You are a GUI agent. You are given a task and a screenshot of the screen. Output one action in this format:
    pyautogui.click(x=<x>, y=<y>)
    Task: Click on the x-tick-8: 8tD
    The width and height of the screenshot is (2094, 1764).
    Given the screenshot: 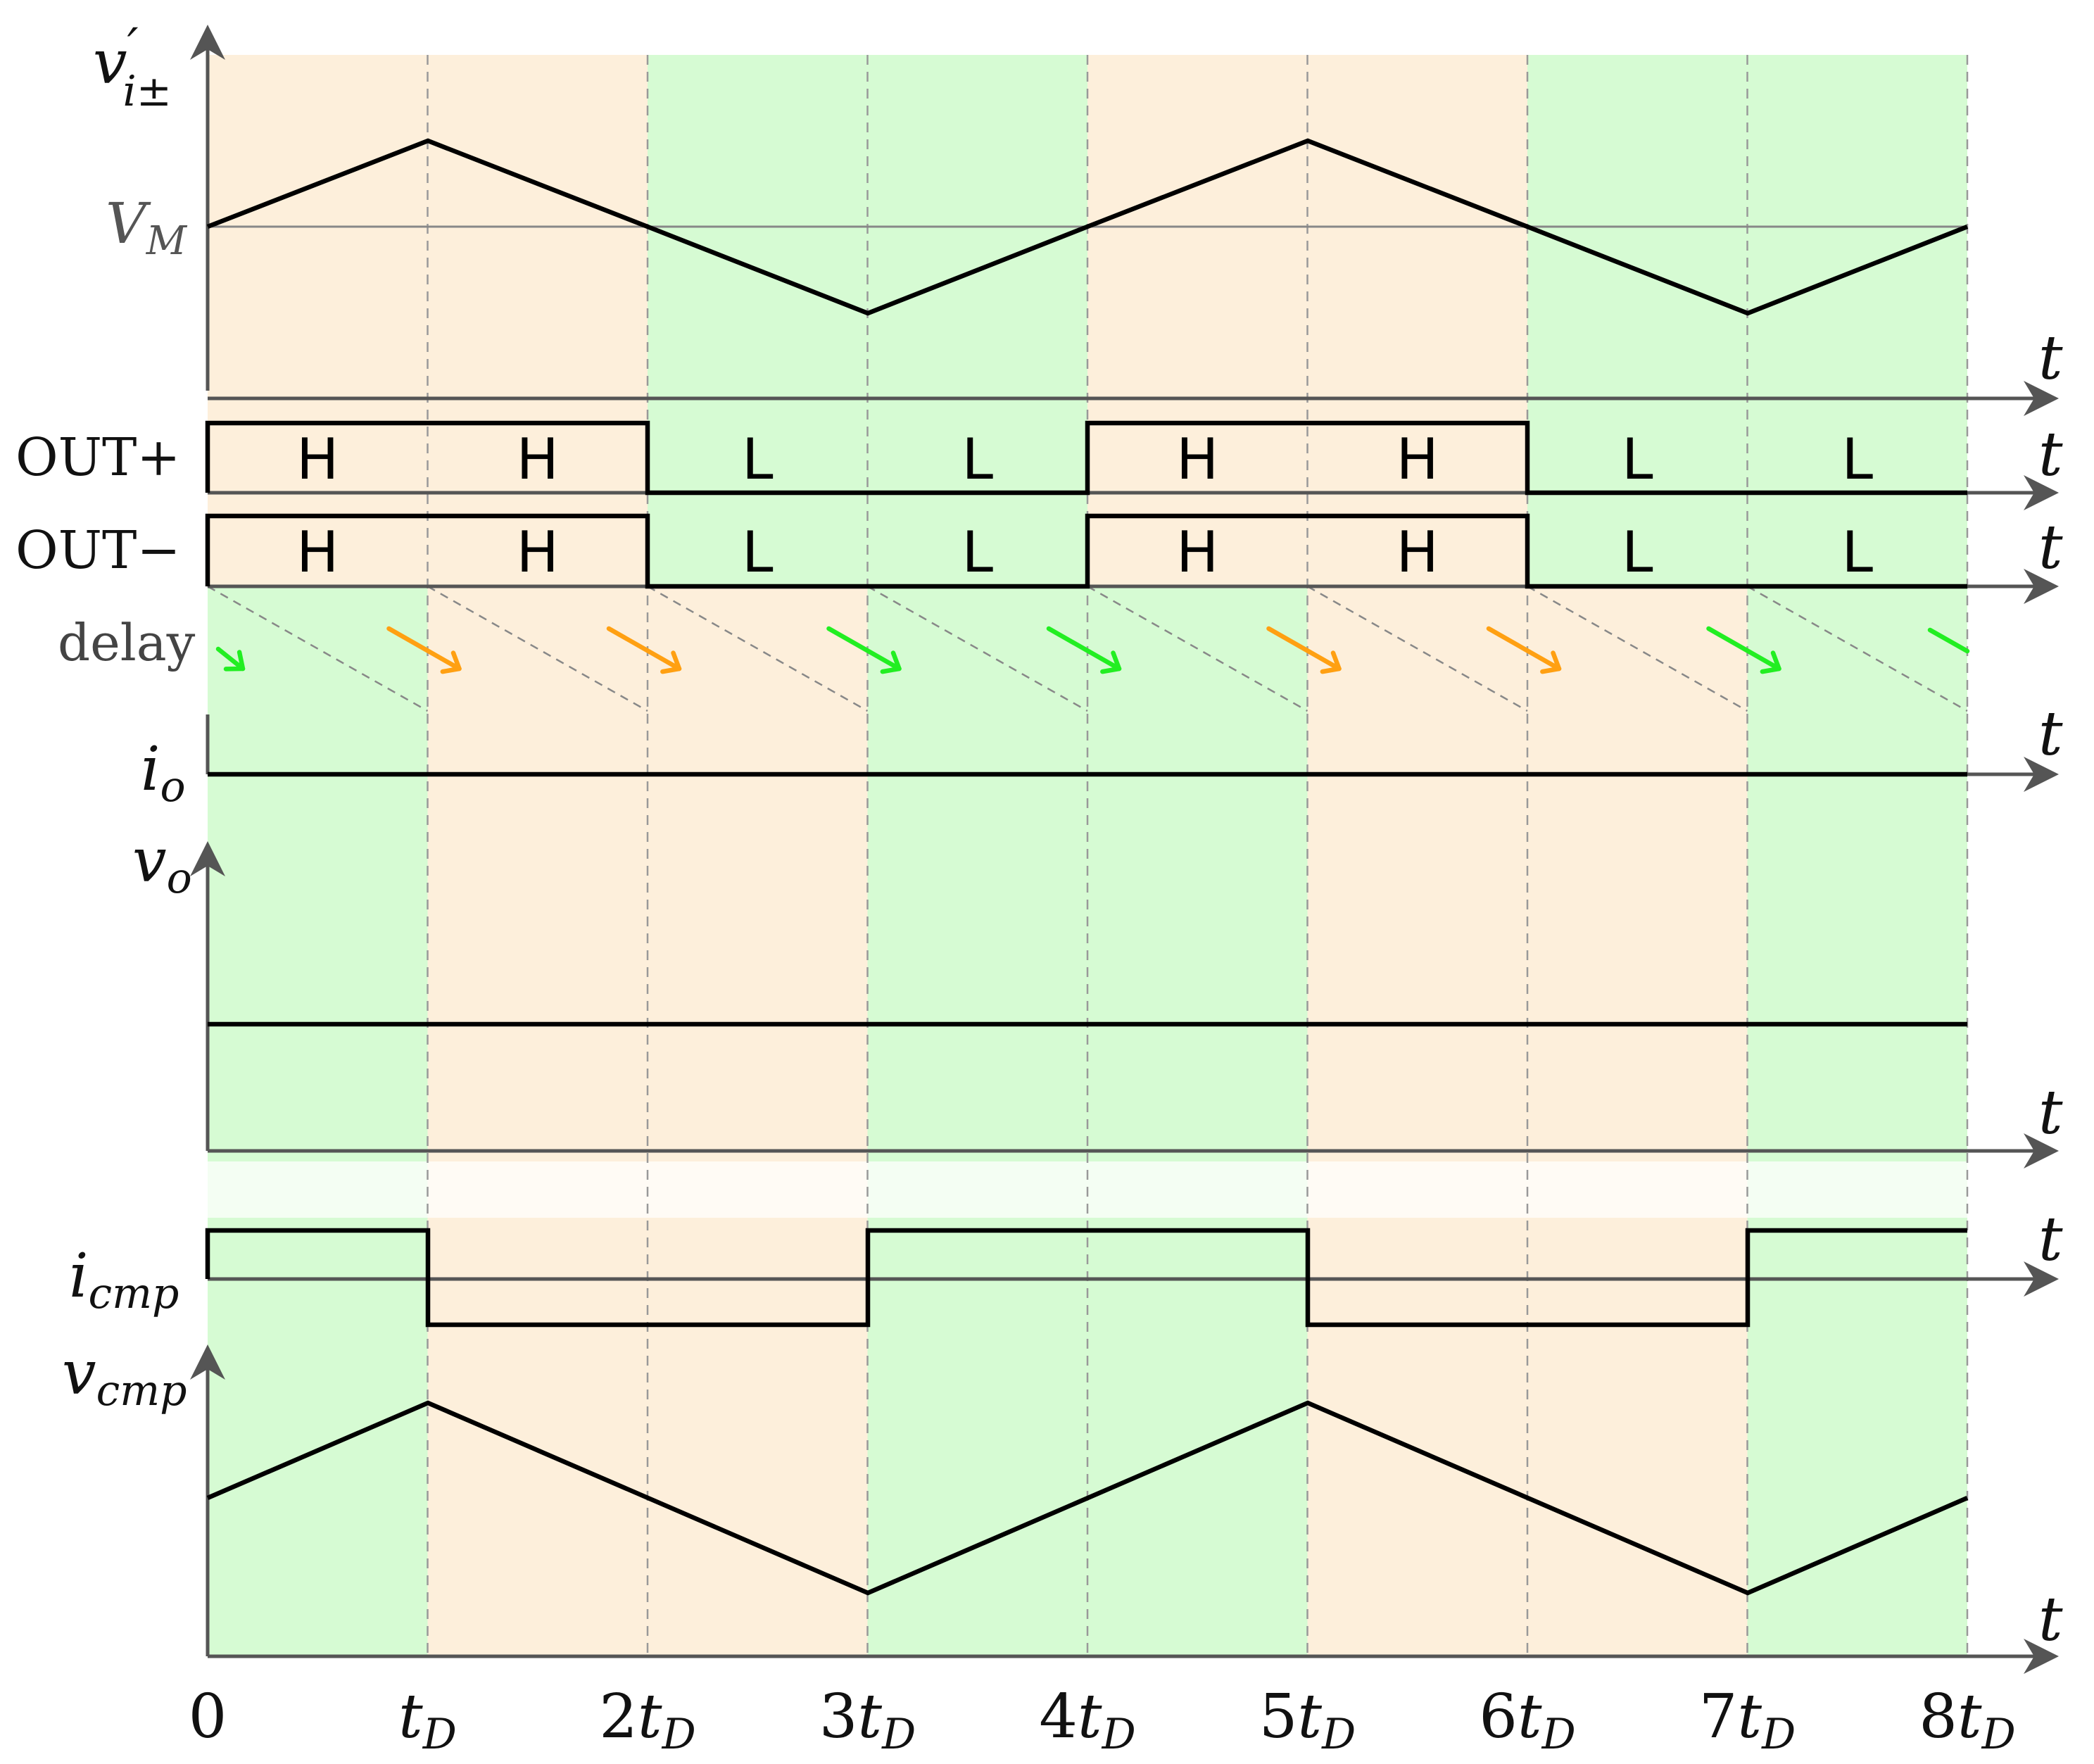 What is the action you would take?
    pyautogui.click(x=1967, y=1721)
    